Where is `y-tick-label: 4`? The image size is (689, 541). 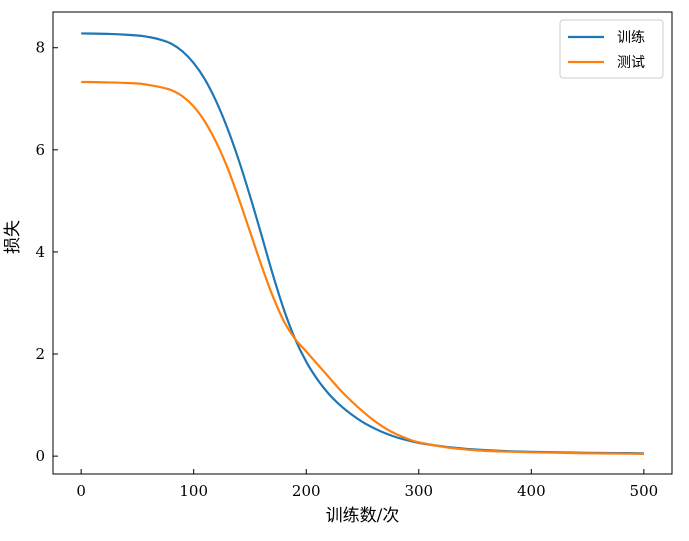 y-tick-label: 4 is located at coordinates (40, 252).